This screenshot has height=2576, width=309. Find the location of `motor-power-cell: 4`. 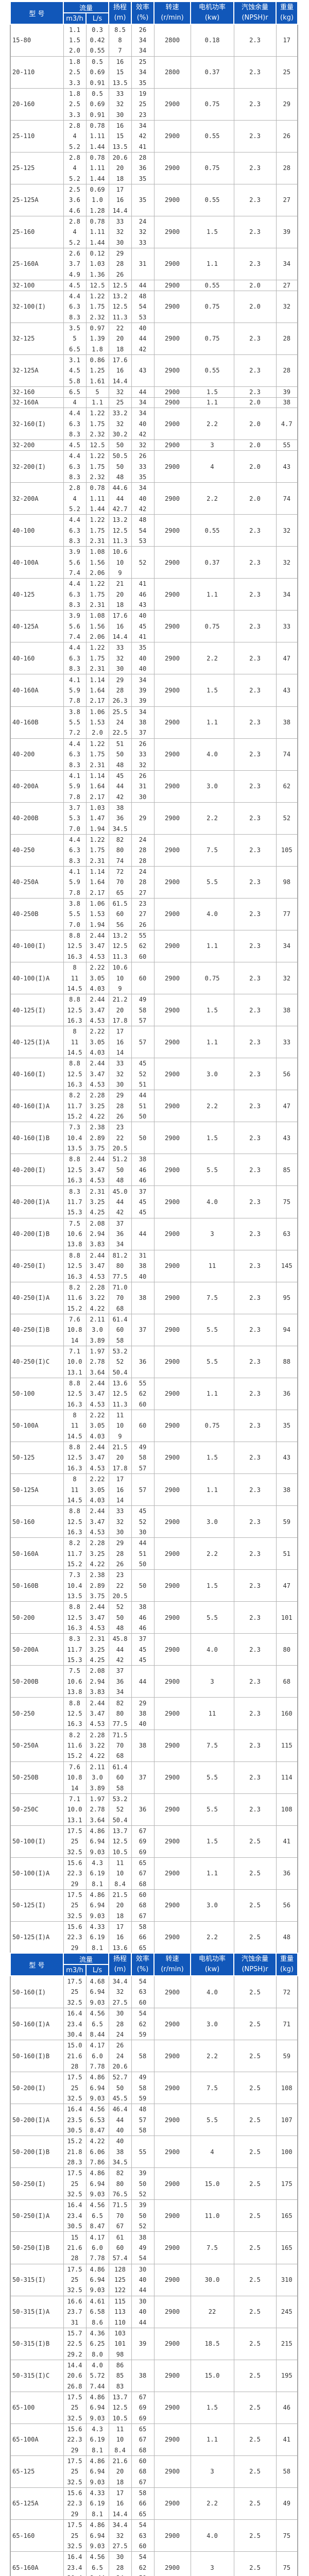

motor-power-cell: 4 is located at coordinates (212, 466).